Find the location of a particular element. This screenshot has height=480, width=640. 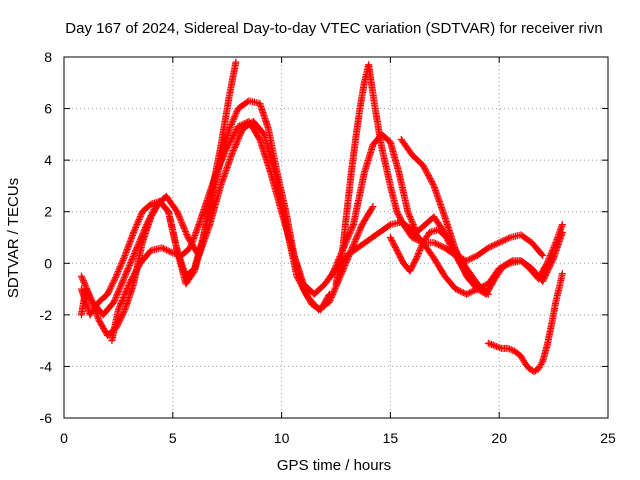

x-axis-title: GPS time / hours is located at coordinates (334, 465).